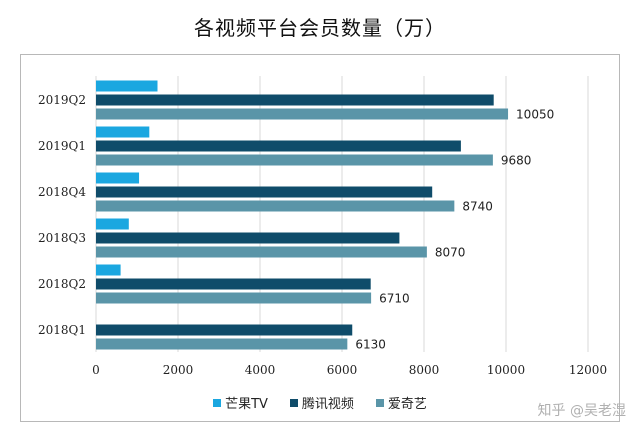  What do you see at coordinates (407, 404) in the screenshot?
I see `legend-label-iqiyi: 爱奇艺` at bounding box center [407, 404].